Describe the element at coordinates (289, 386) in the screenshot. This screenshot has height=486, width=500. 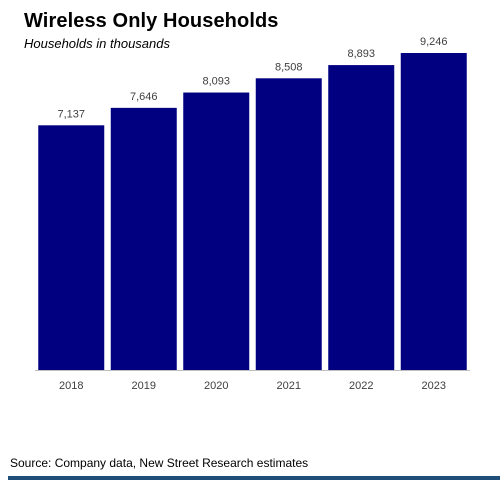
I see `x-tick-label-2021: 2021` at that location.